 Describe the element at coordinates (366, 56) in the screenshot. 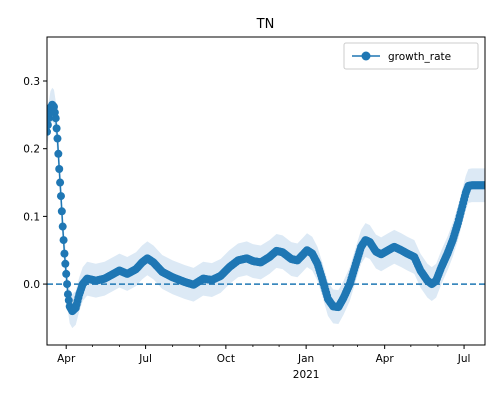

I see `legend-marker-swatch` at that location.